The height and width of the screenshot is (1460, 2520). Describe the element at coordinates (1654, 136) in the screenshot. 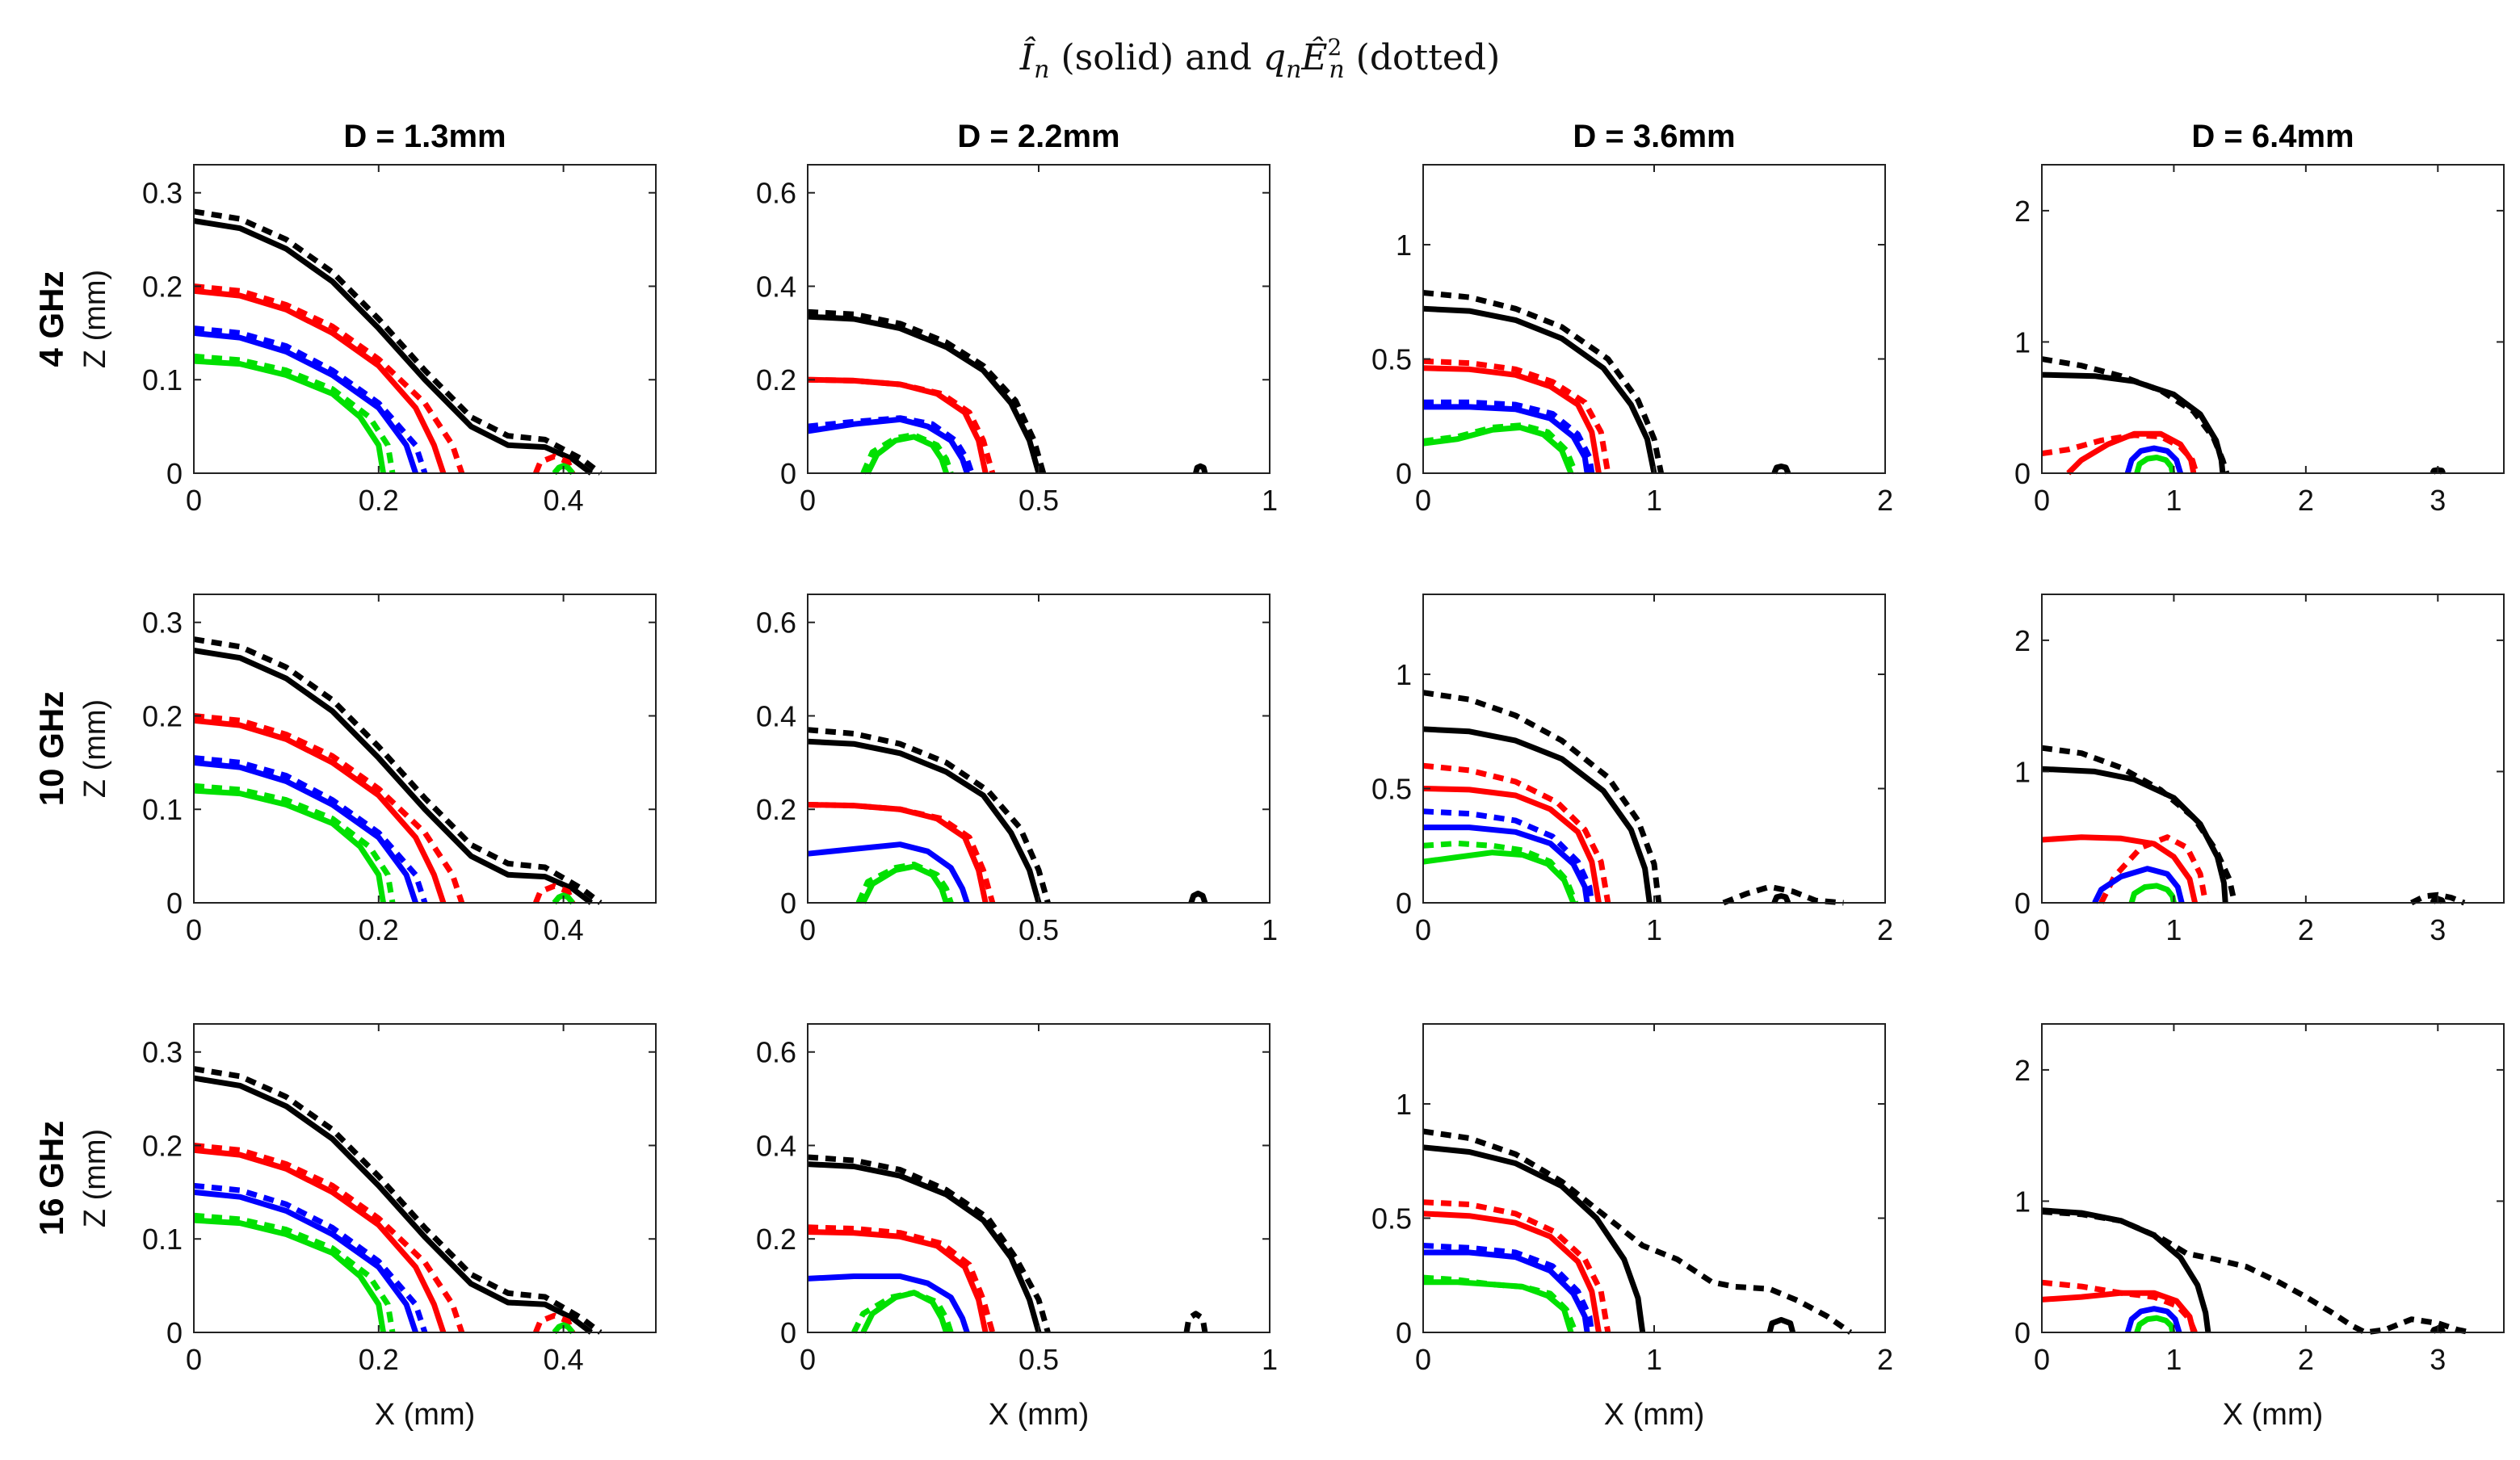

I see `column-title: D = 3.6mm` at that location.